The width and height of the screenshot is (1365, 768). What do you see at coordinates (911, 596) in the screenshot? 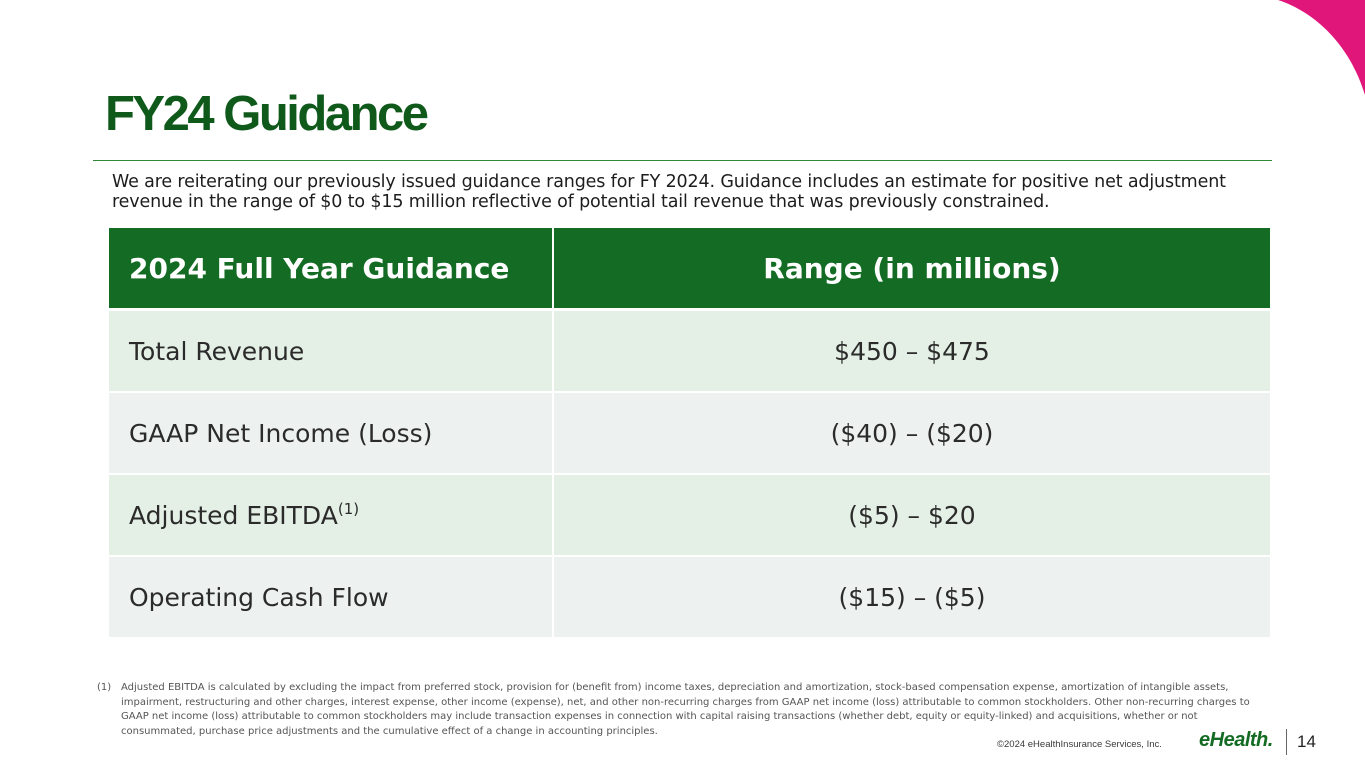
I see `range-cell: ($15) – ($5)` at bounding box center [911, 596].